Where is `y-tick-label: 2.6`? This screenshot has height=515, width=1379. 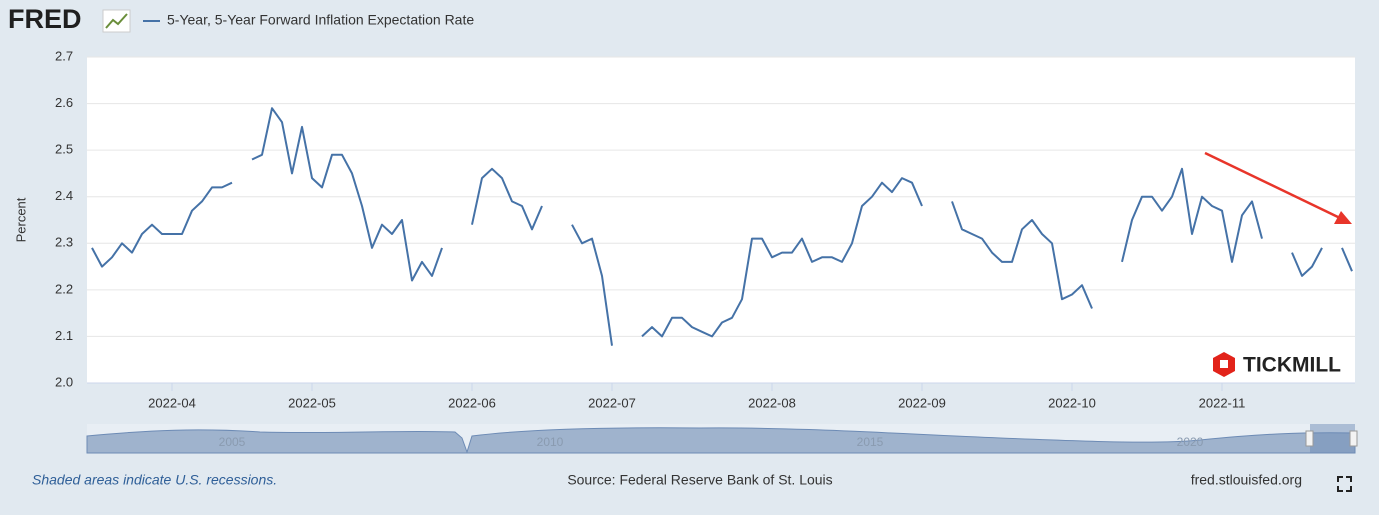
y-tick-label: 2.6 is located at coordinates (64, 102).